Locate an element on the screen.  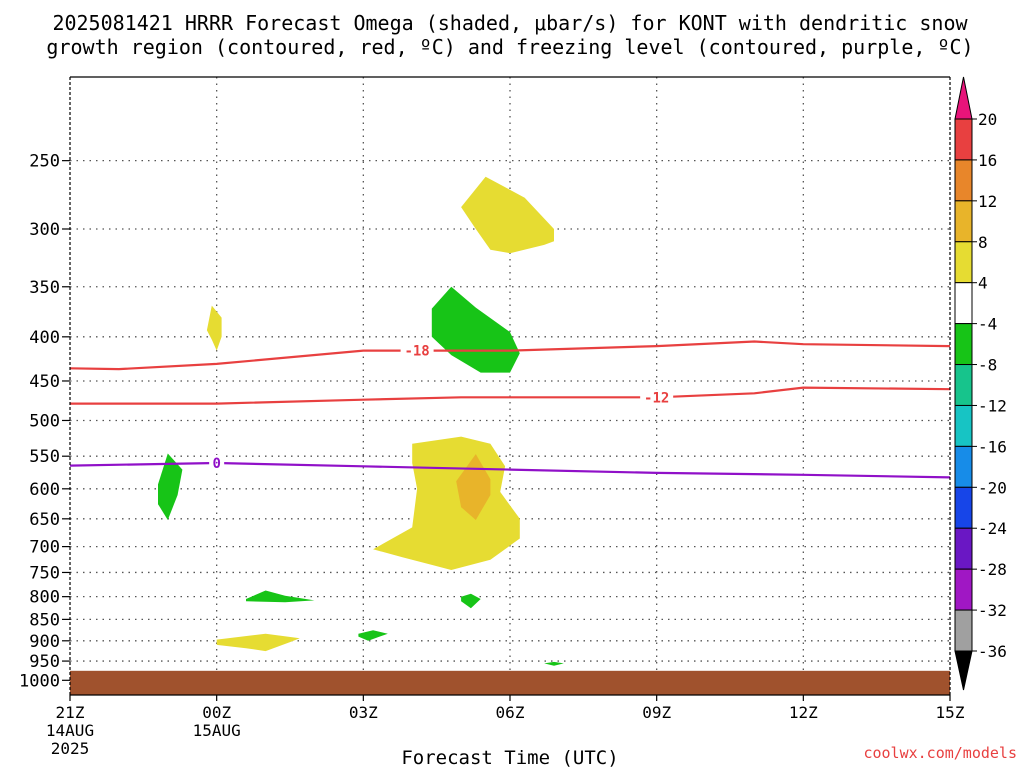
y-tick-label: 950 is located at coordinates (44, 662).